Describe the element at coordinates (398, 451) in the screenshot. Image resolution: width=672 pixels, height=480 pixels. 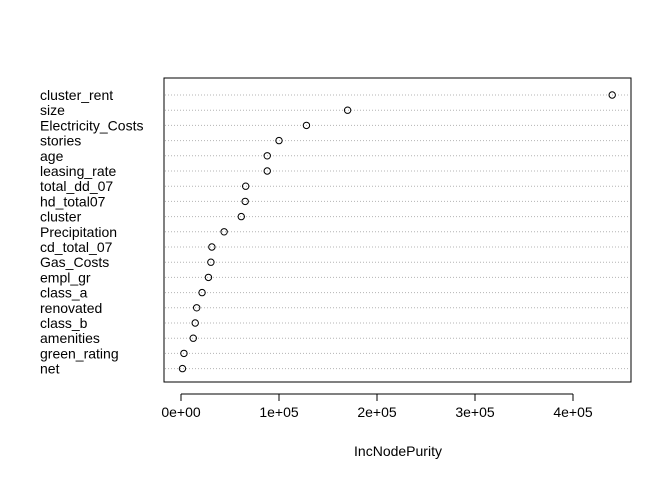
I see `x-axis-title: IncNodePurity` at that location.